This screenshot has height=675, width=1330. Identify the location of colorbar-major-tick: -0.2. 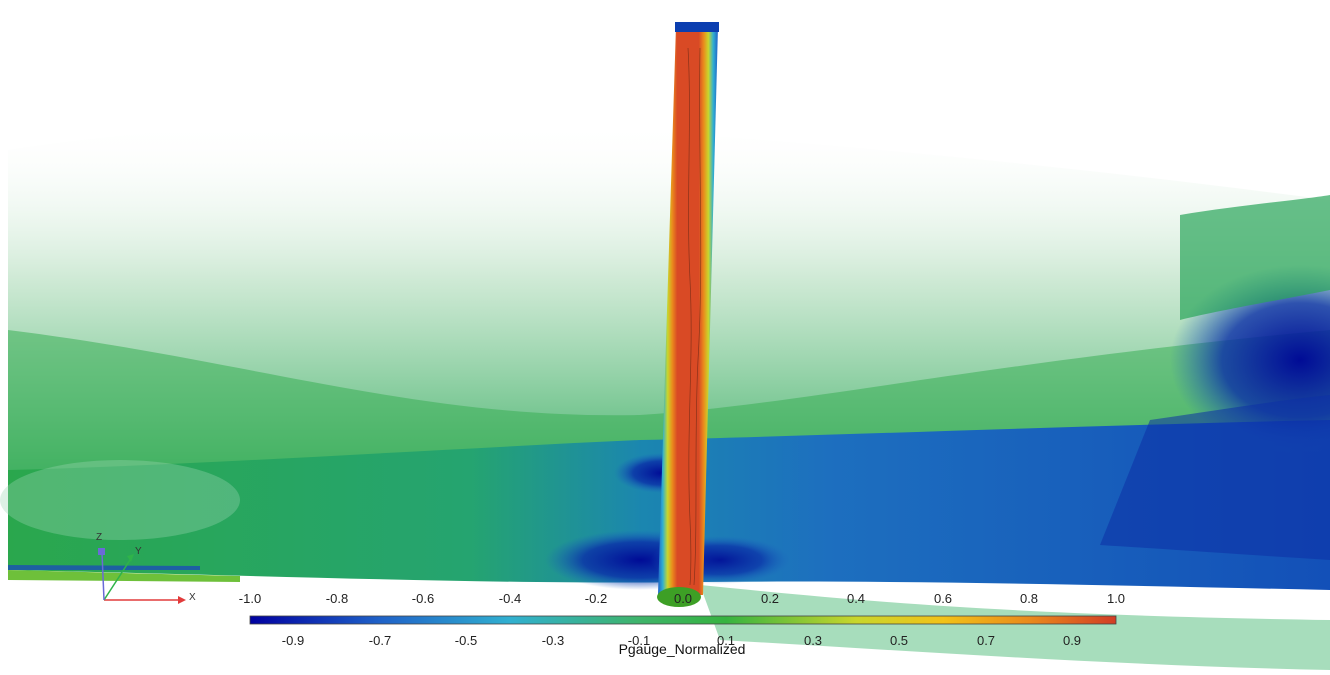
(596, 598).